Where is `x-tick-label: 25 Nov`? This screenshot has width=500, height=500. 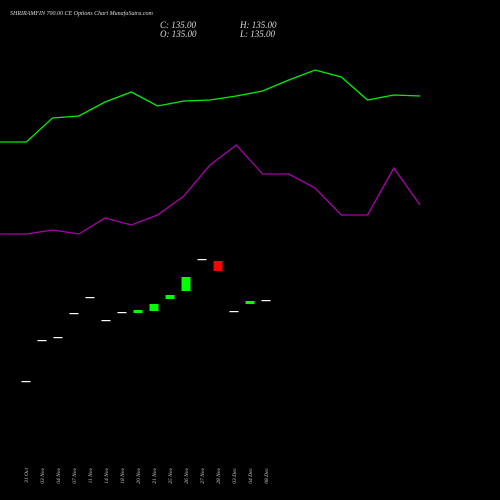 x-tick-label: 25 Nov is located at coordinates (171, 475).